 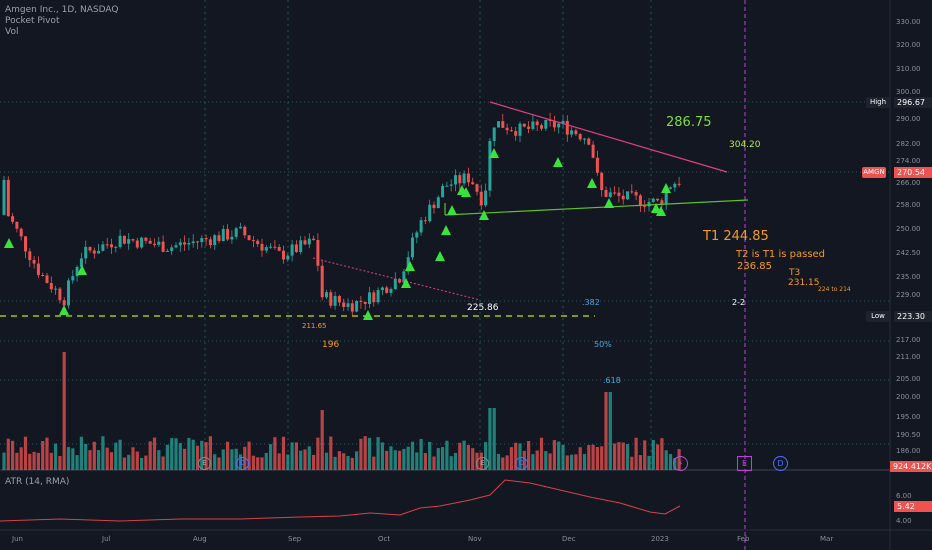 I want to click on chart-title: Amgen Inc., 1D, NASDAQ, so click(x=62, y=10).